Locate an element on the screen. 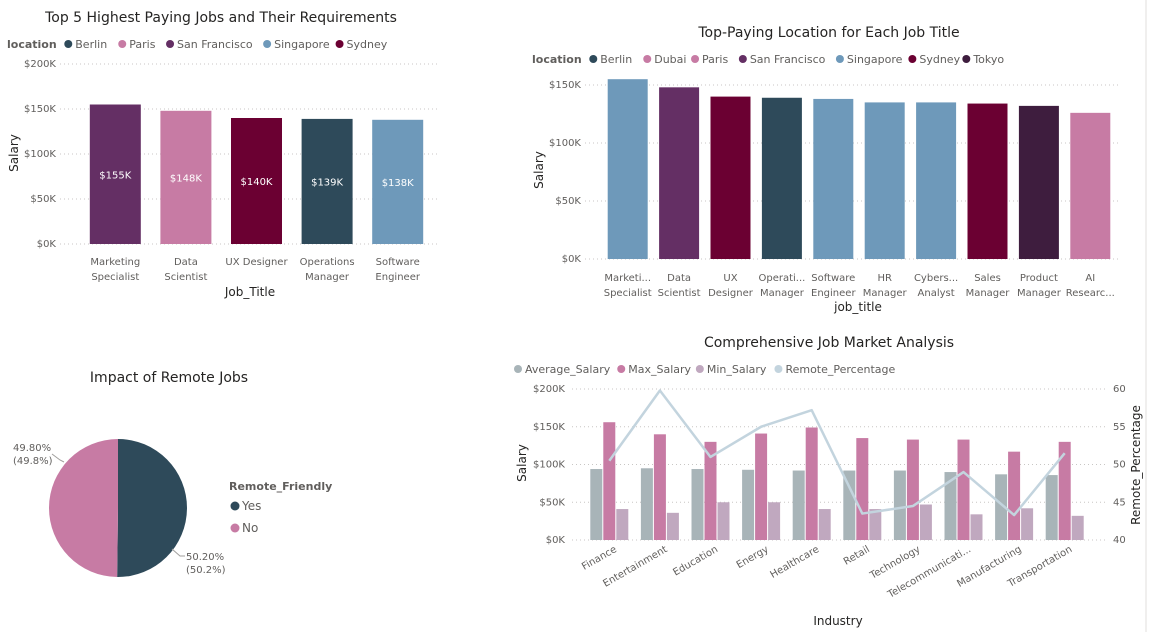 This screenshot has height=632, width=1150. toploc-legend-label-tokyo: Tokyo is located at coordinates (988, 59).